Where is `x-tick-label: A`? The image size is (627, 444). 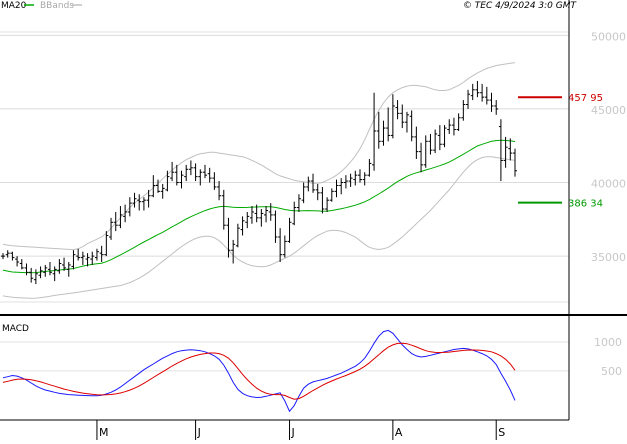 x-tick-label: A is located at coordinates (399, 432).